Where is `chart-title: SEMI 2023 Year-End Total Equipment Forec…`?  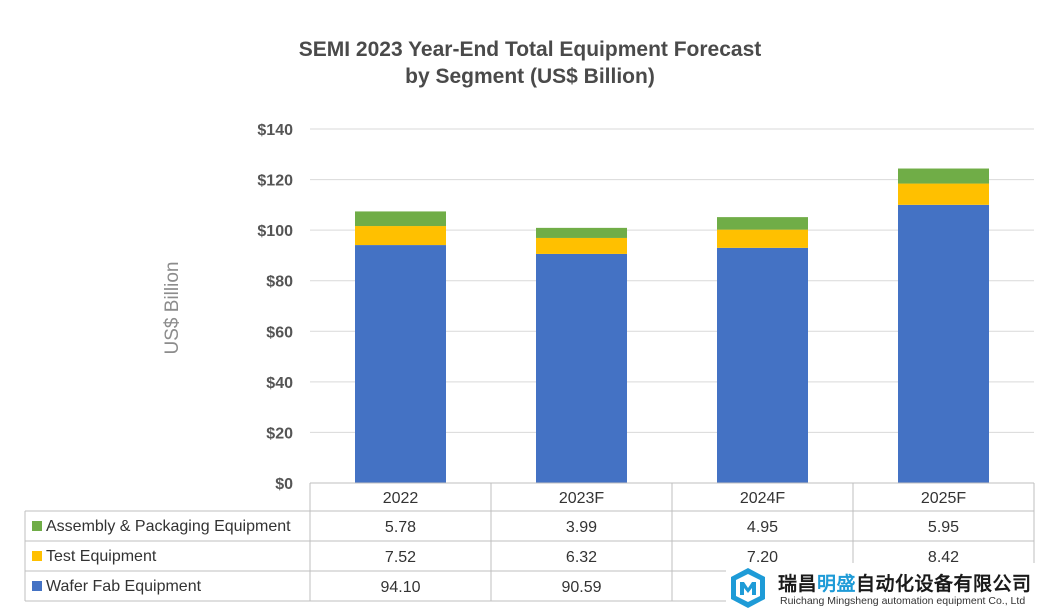
chart-title: SEMI 2023 Year-End Total Equipment Forec… is located at coordinates (530, 63).